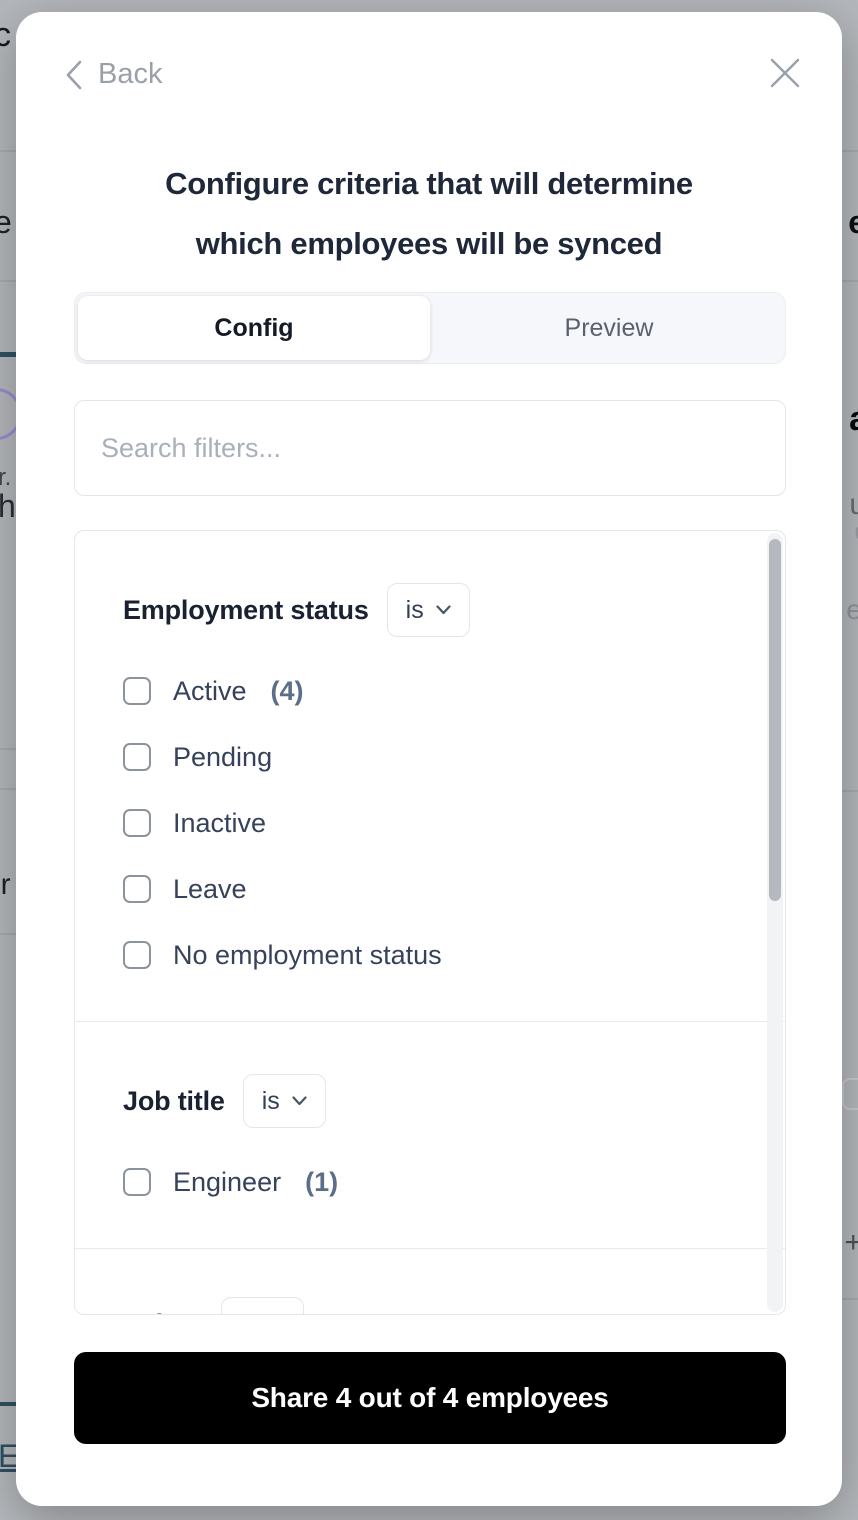 The height and width of the screenshot is (1520, 858). What do you see at coordinates (851, 1242) in the screenshot?
I see `background-text-fragment: +` at bounding box center [851, 1242].